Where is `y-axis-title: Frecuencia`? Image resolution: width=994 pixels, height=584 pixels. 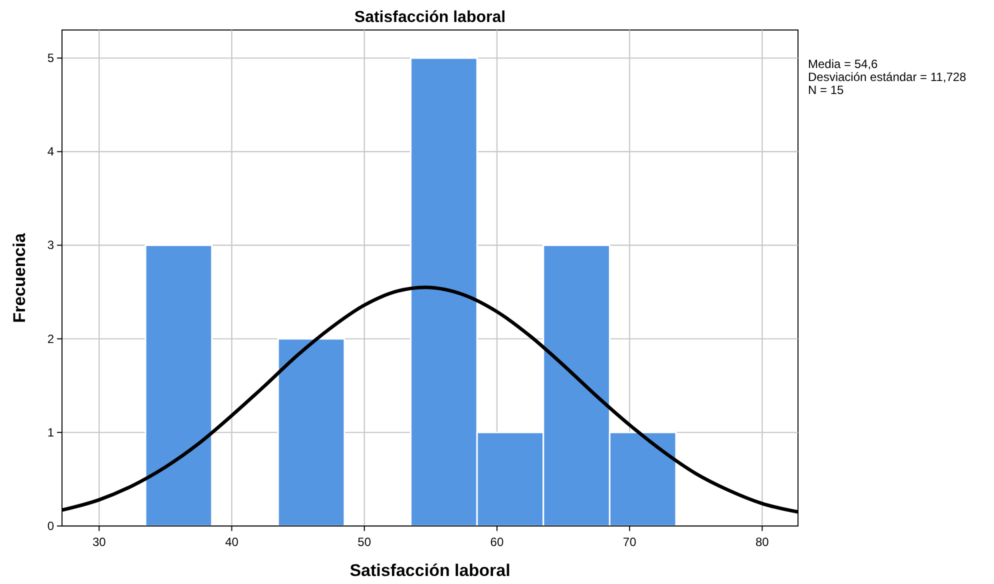 y-axis-title: Frecuencia is located at coordinates (19, 277).